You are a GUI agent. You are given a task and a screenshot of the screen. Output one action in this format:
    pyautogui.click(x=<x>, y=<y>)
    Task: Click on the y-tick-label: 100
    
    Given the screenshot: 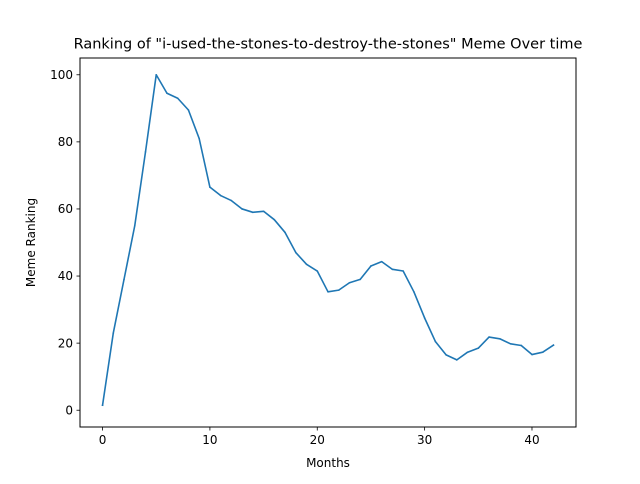 What is the action you would take?
    pyautogui.click(x=61, y=75)
    